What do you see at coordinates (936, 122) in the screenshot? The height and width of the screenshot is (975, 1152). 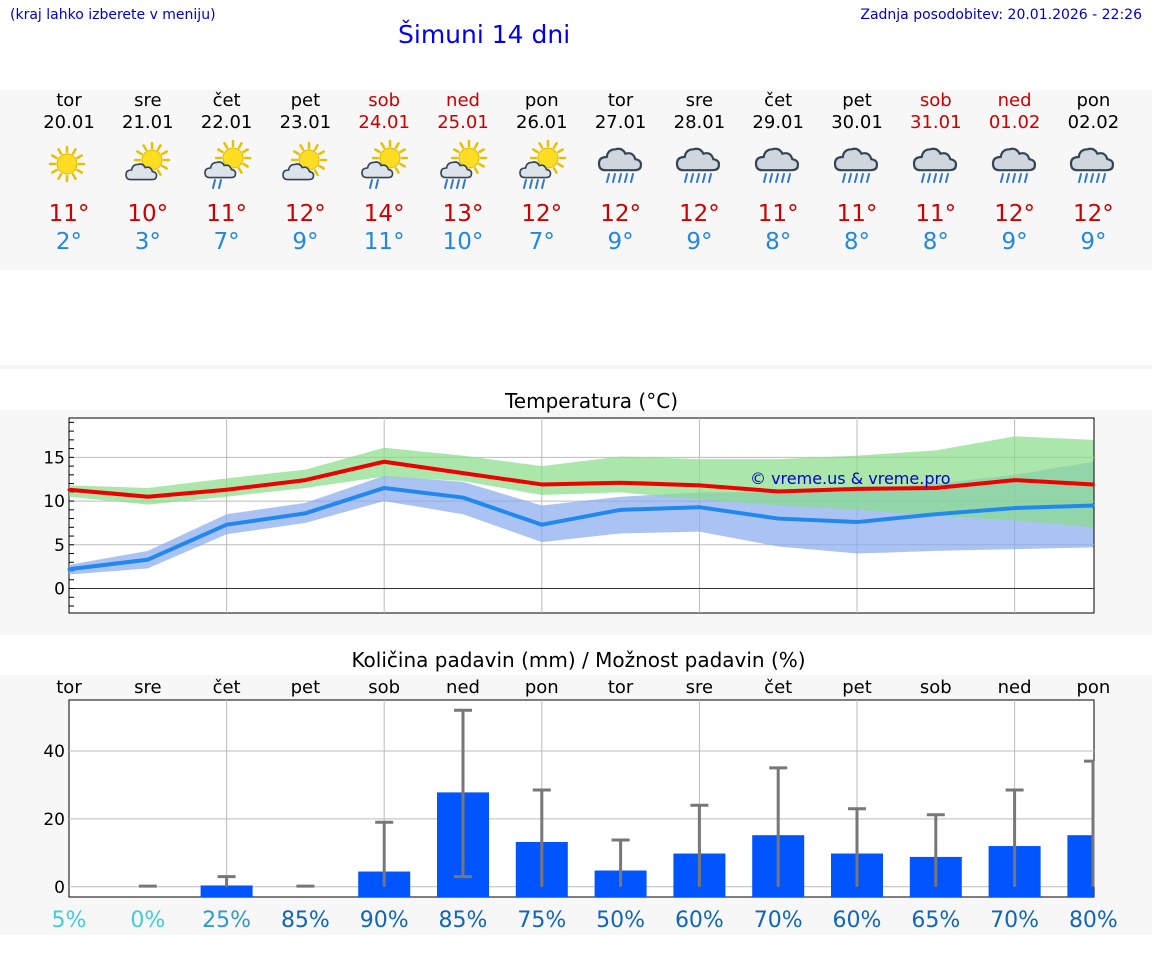 I see `day-date: 31.01` at bounding box center [936, 122].